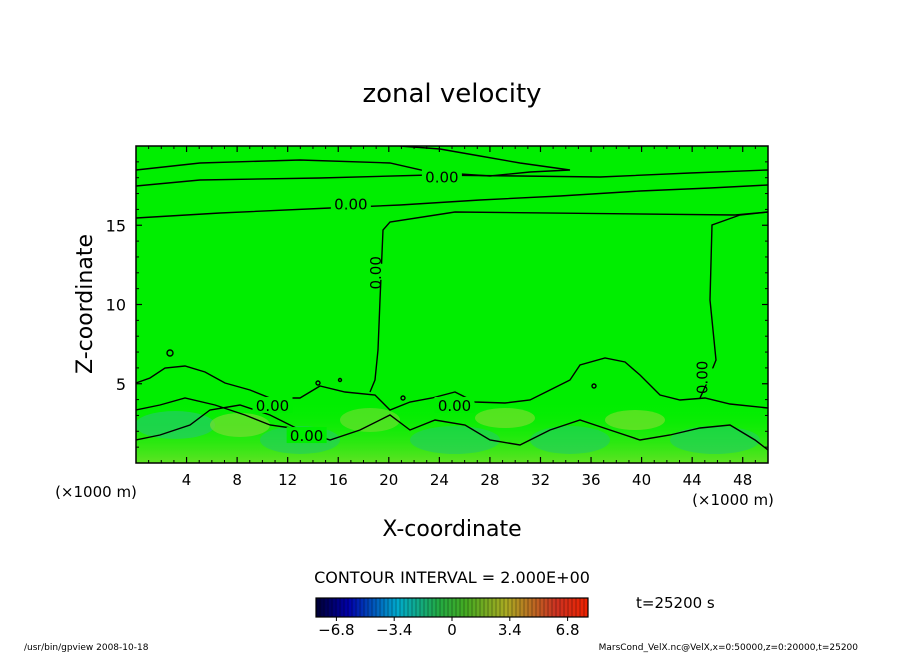  I want to click on y-tick-label: 5, so click(121, 384).